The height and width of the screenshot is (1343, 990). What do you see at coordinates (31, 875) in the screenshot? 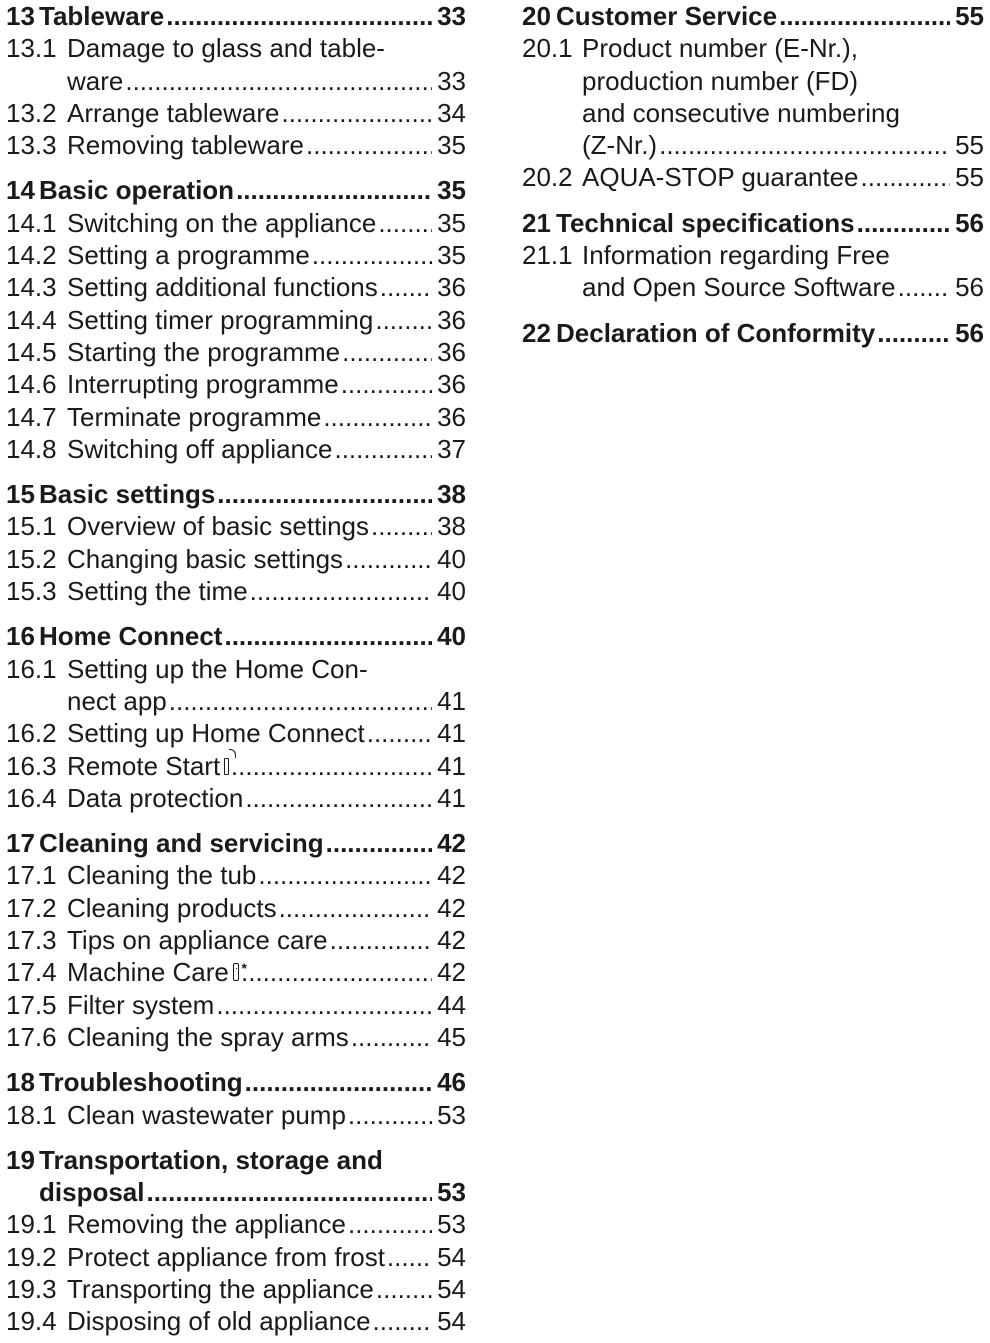
I see `entry-number: 17.1` at bounding box center [31, 875].